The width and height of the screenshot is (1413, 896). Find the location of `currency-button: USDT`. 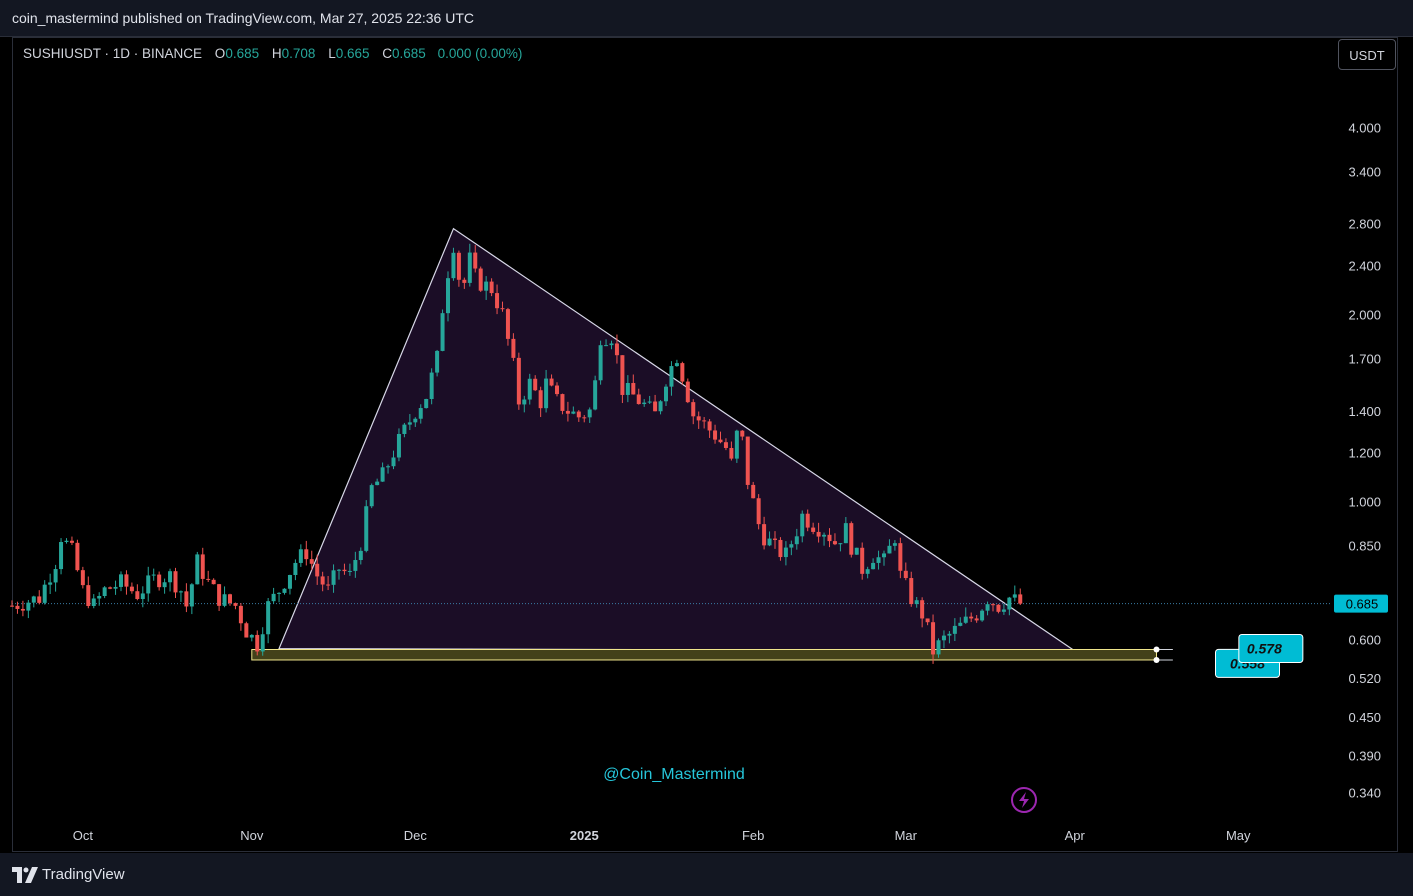

currency-button: USDT is located at coordinates (1367, 54).